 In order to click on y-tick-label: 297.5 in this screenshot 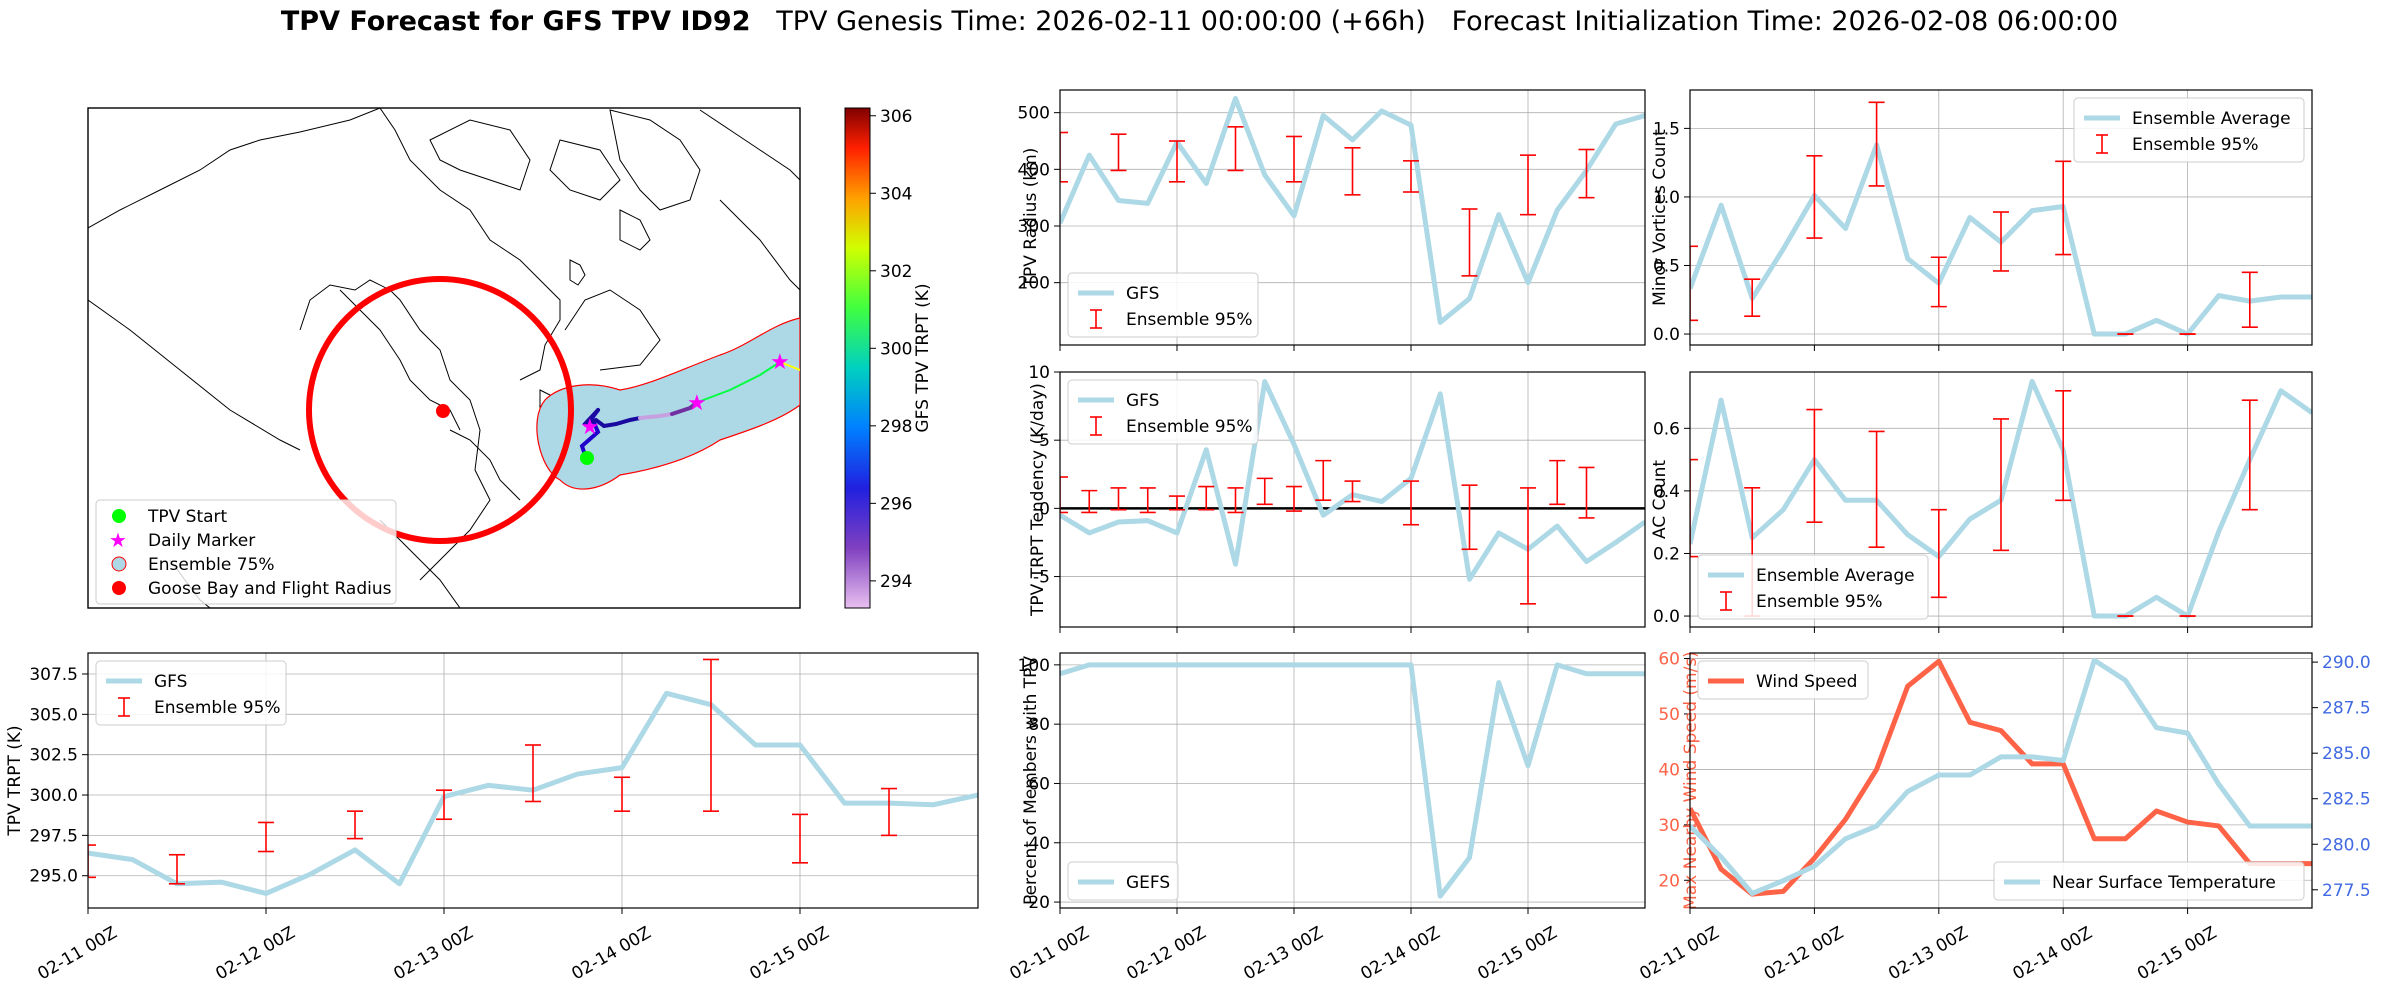, I will do `click(53, 836)`.